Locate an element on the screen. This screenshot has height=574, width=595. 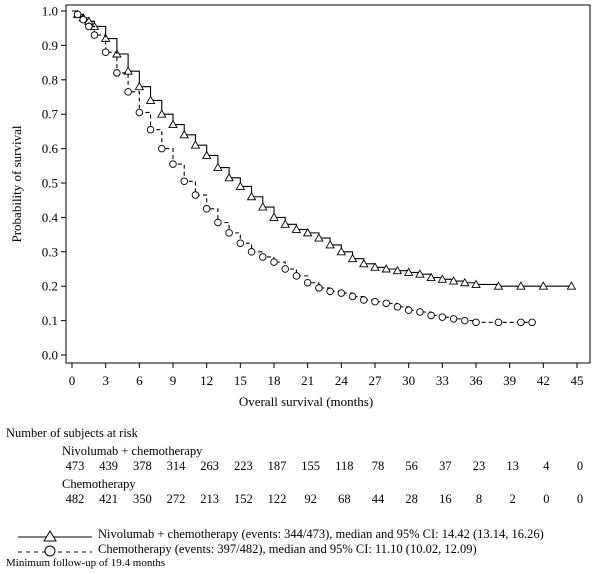
risk-count: 439 is located at coordinates (109, 466).